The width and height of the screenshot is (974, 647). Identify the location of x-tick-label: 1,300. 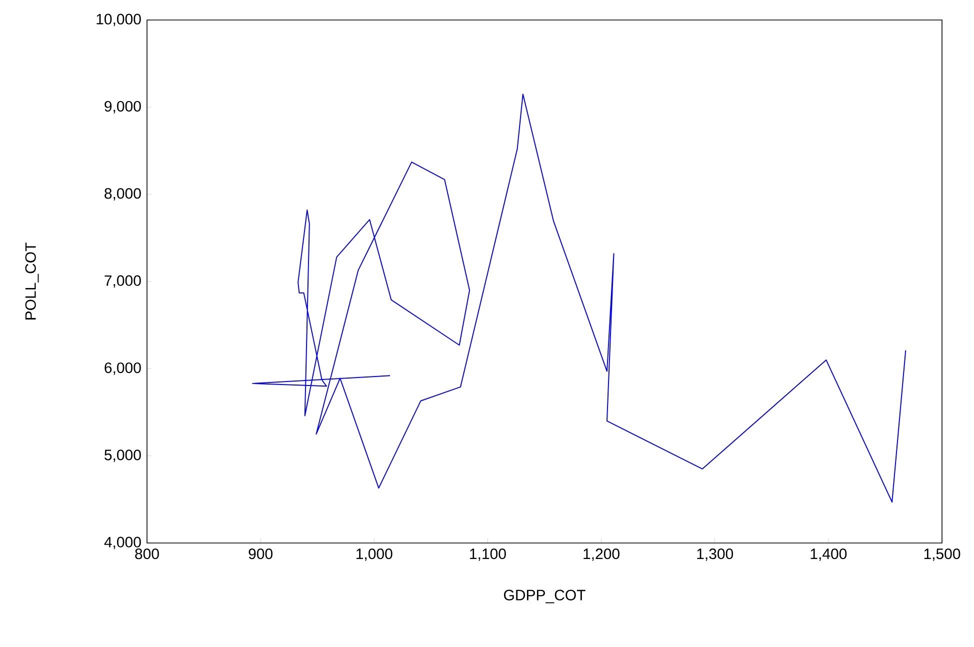
(715, 554).